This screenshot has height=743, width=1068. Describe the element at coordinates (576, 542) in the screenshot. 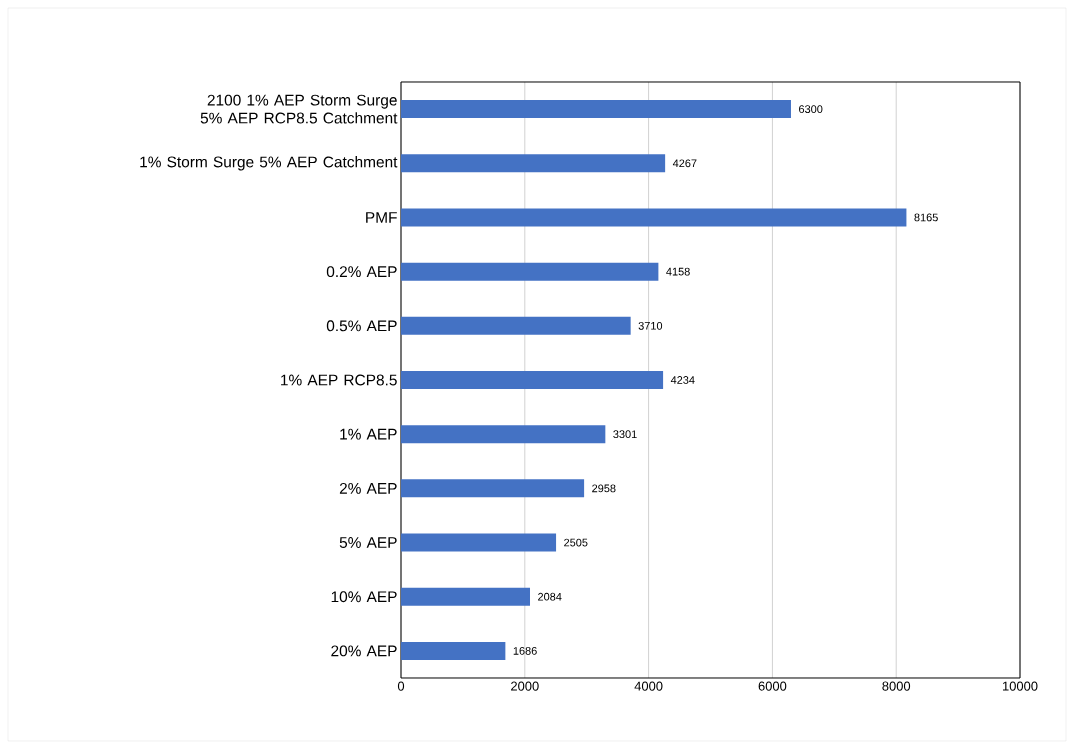

I see `data-label: 2505` at that location.